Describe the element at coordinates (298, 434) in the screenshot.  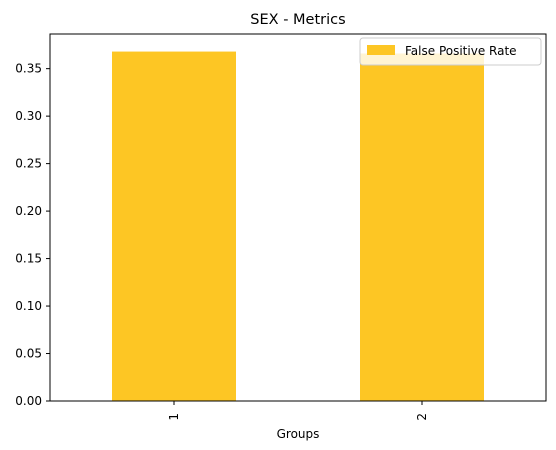
I see `x-axis-title: Groups` at that location.